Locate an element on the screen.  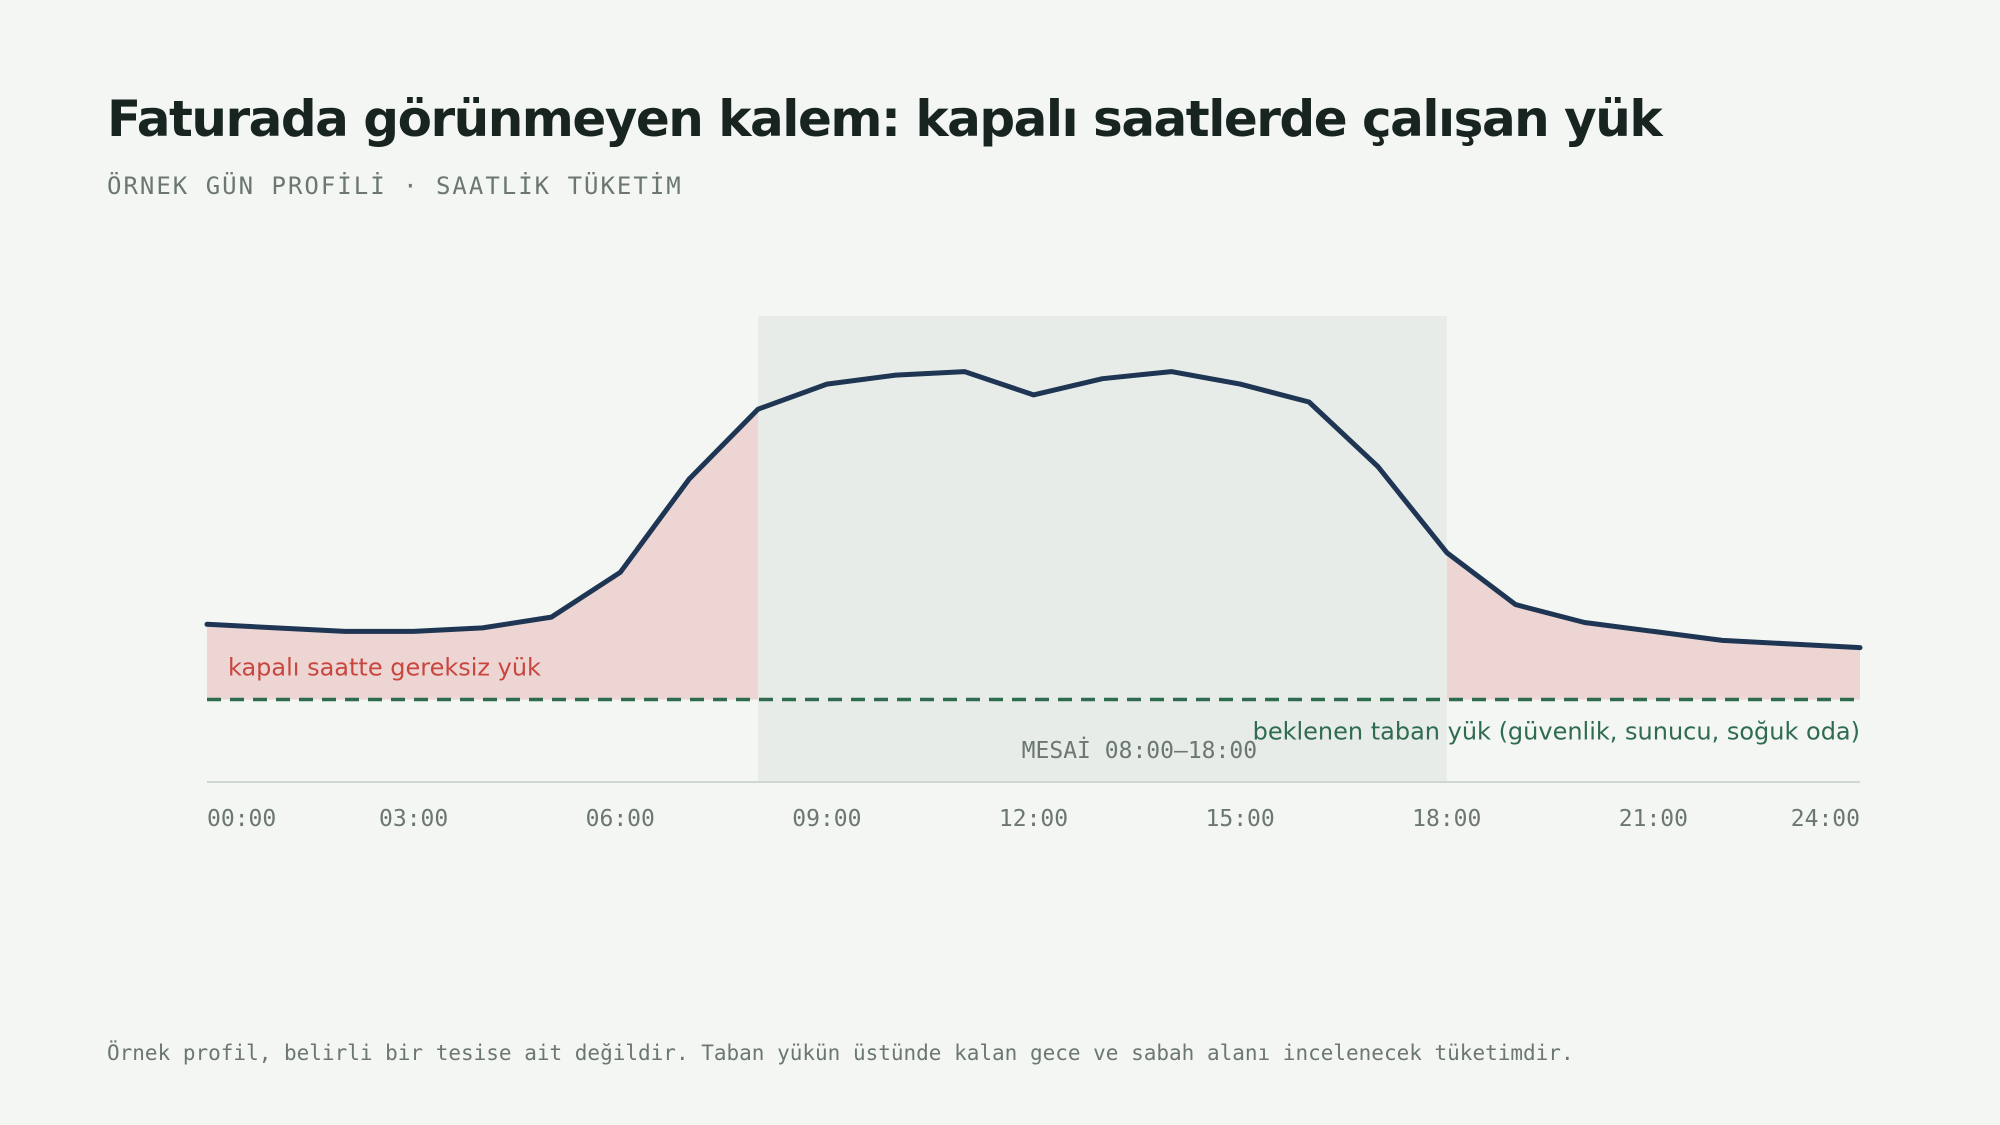
waste-area-morning is located at coordinates (482, 554).